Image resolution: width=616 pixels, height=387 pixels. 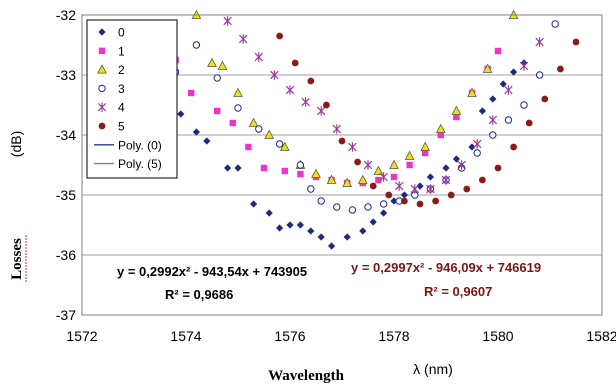 I want to click on poly-0-r2: R² = 0,9686, so click(x=199, y=294).